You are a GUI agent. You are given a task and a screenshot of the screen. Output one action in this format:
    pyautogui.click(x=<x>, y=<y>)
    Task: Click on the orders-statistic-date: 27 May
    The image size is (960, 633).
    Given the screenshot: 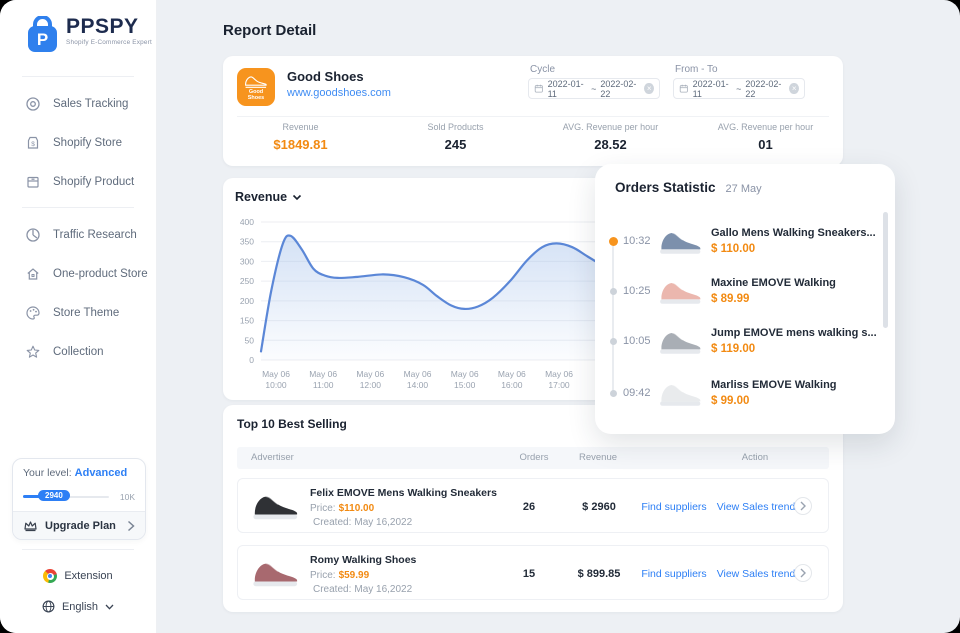 What is the action you would take?
    pyautogui.click(x=743, y=189)
    